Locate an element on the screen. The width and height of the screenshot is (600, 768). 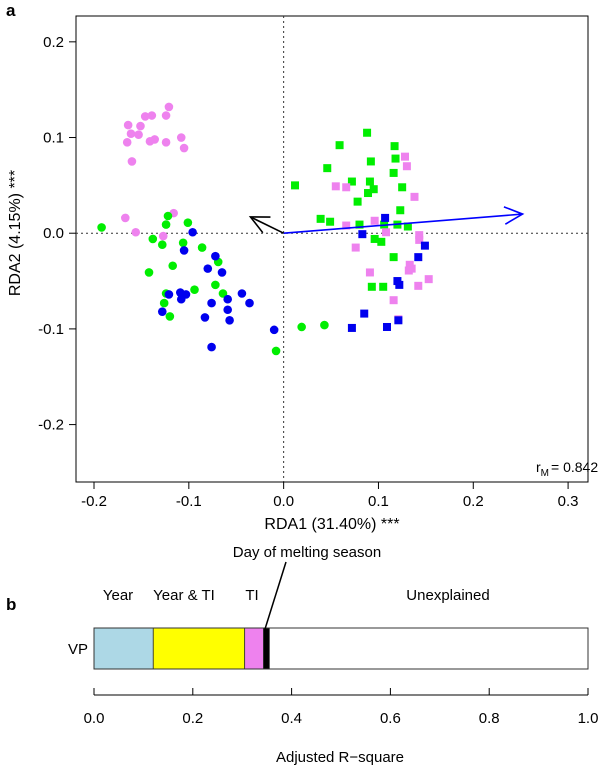
bar-outline is located at coordinates (341, 648).